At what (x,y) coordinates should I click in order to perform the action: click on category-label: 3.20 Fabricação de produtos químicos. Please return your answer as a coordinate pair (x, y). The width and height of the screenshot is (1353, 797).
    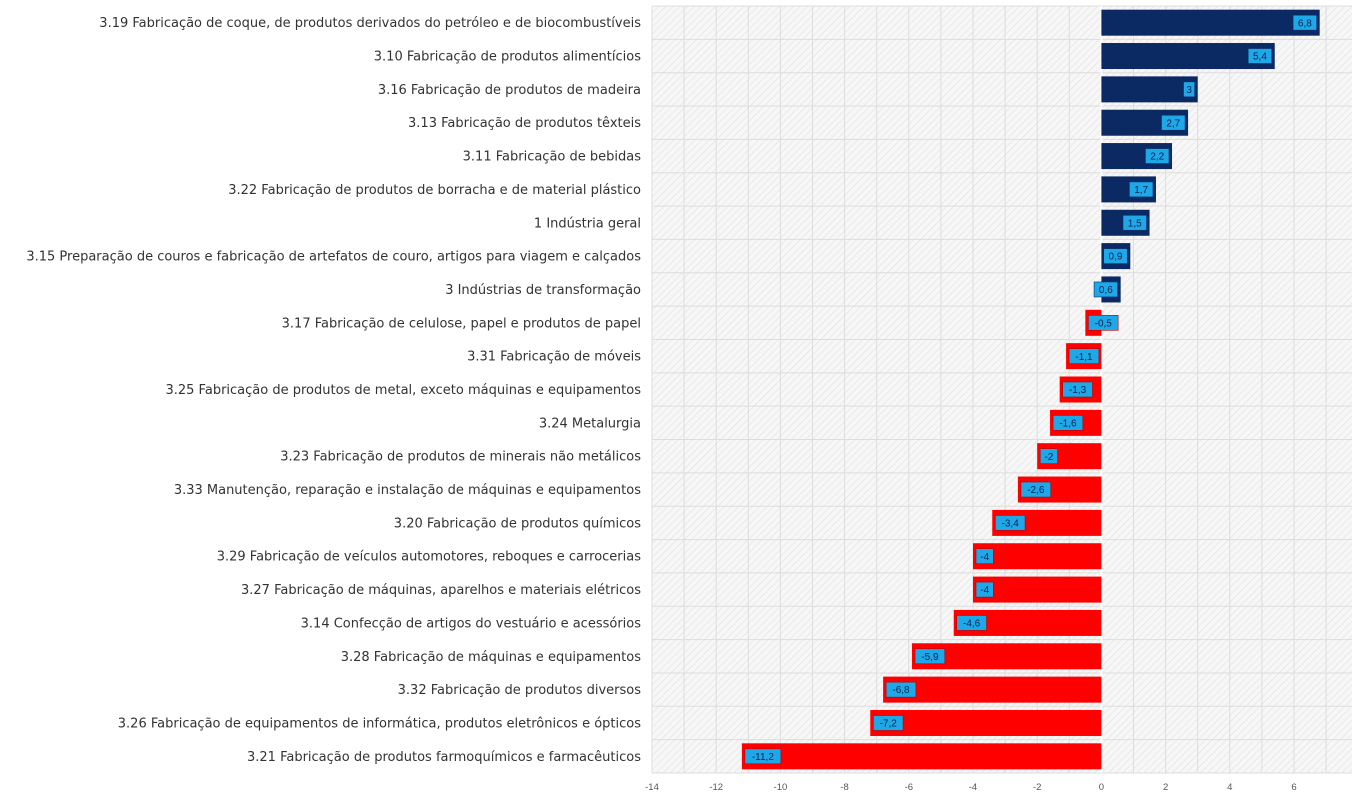
    Looking at the image, I should click on (517, 523).